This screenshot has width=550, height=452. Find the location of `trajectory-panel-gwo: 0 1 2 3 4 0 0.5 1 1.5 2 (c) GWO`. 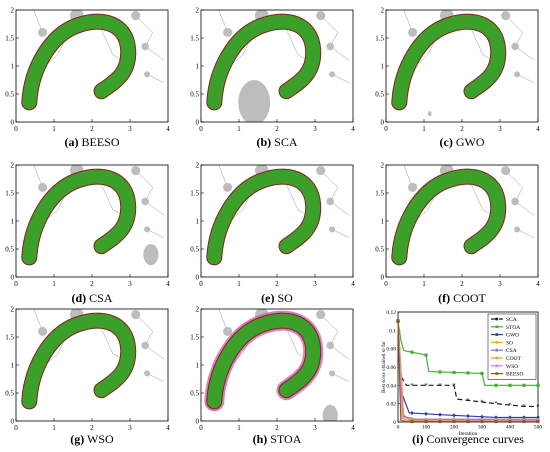

trajectory-panel-gwo: 0 1 2 3 4 0 0.5 1 1.5 2 (c) GWO is located at coordinates (457, 78).